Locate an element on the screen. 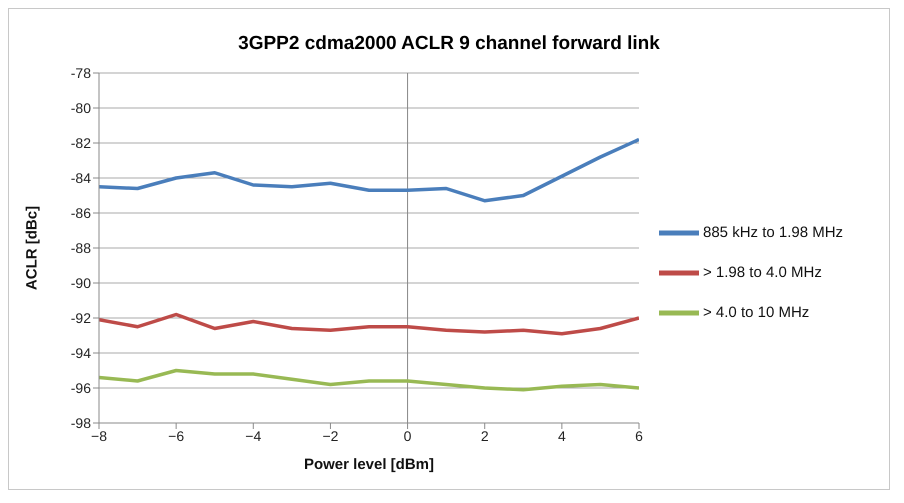 Image resolution: width=904 pixels, height=503 pixels. x-tick-label: 2 is located at coordinates (484, 436).